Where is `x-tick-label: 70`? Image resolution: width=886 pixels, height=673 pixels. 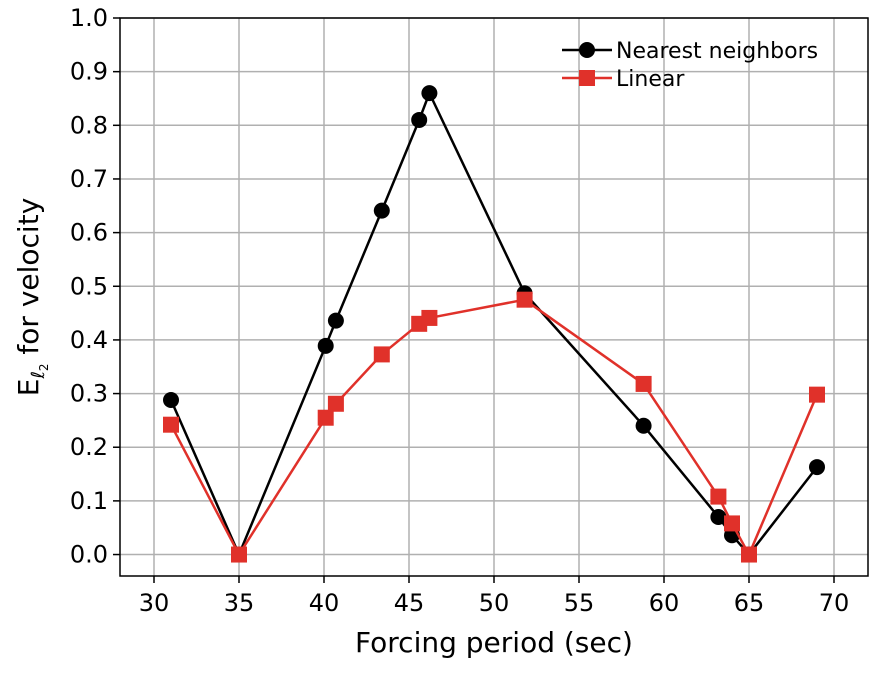
x-tick-label: 70 is located at coordinates (834, 603).